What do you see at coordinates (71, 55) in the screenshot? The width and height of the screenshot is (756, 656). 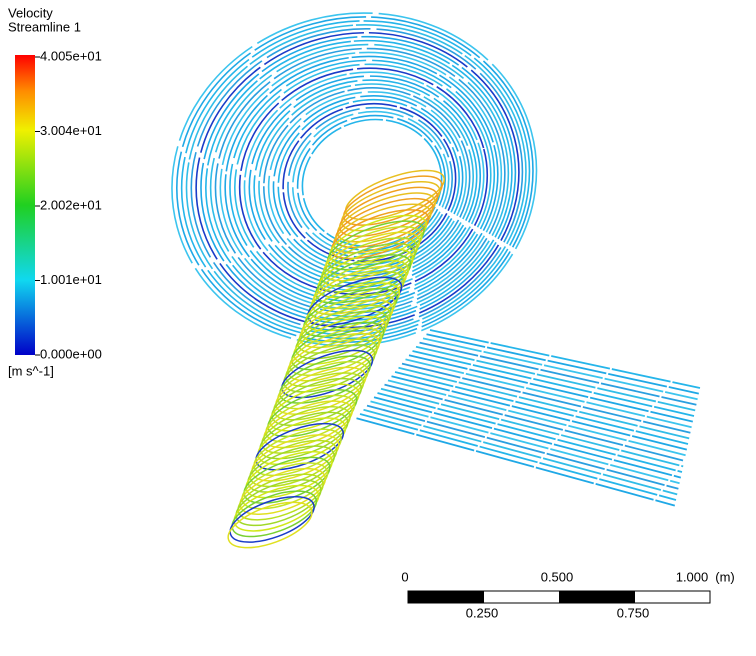 I see `legend-tick-label: 4.005e+01` at bounding box center [71, 55].